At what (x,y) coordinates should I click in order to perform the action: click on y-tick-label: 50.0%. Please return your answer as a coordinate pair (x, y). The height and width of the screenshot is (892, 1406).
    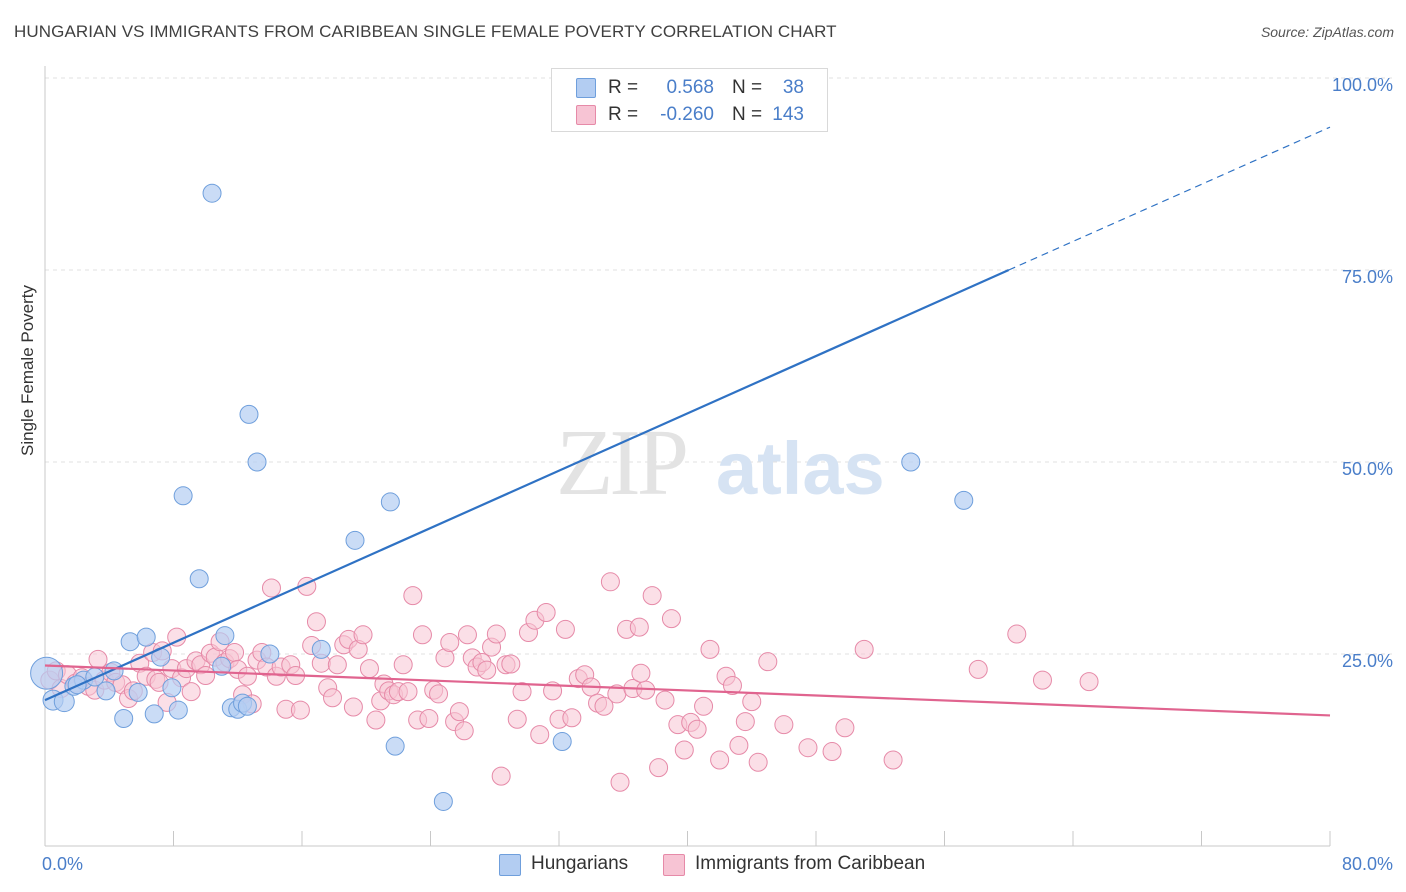
    Looking at the image, I should click on (1367, 469).